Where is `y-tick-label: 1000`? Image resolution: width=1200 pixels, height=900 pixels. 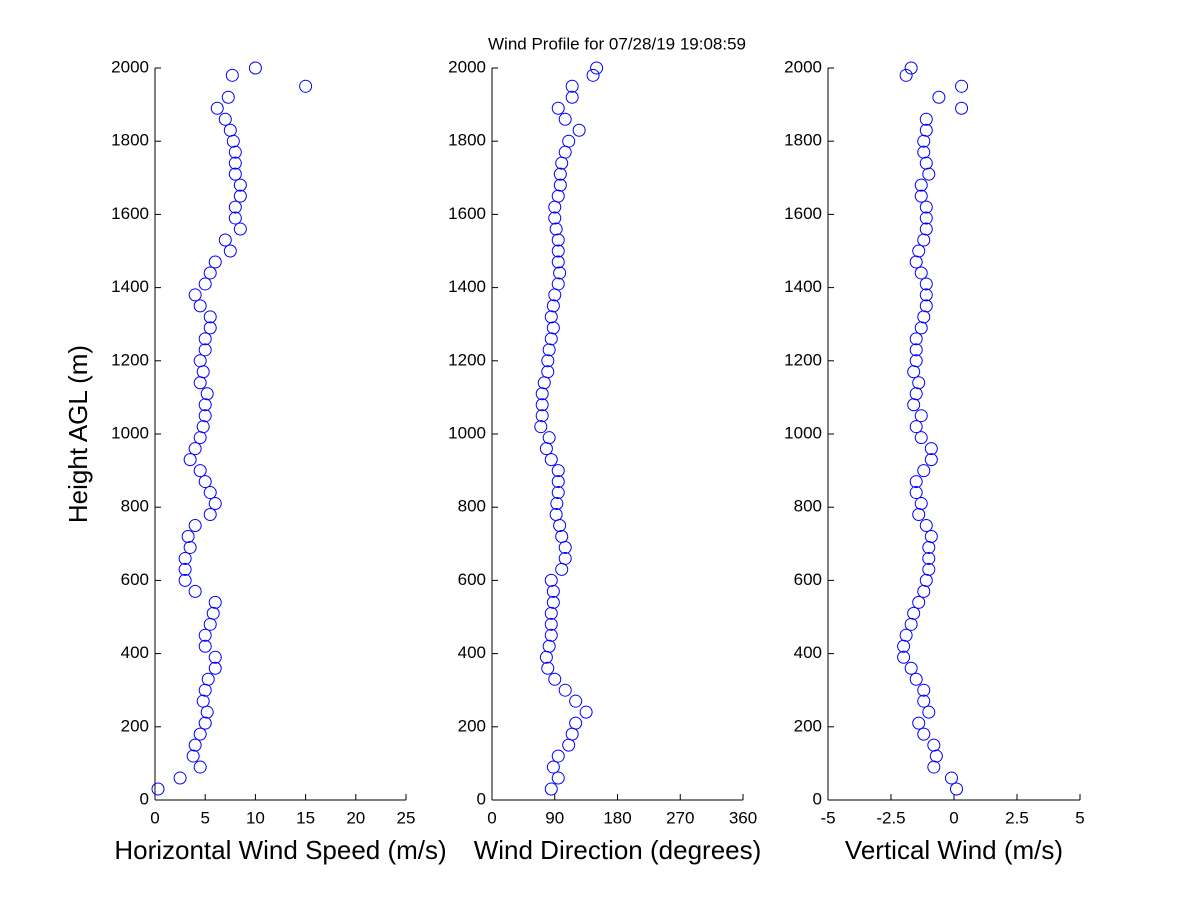 y-tick-label: 1000 is located at coordinates (803, 432).